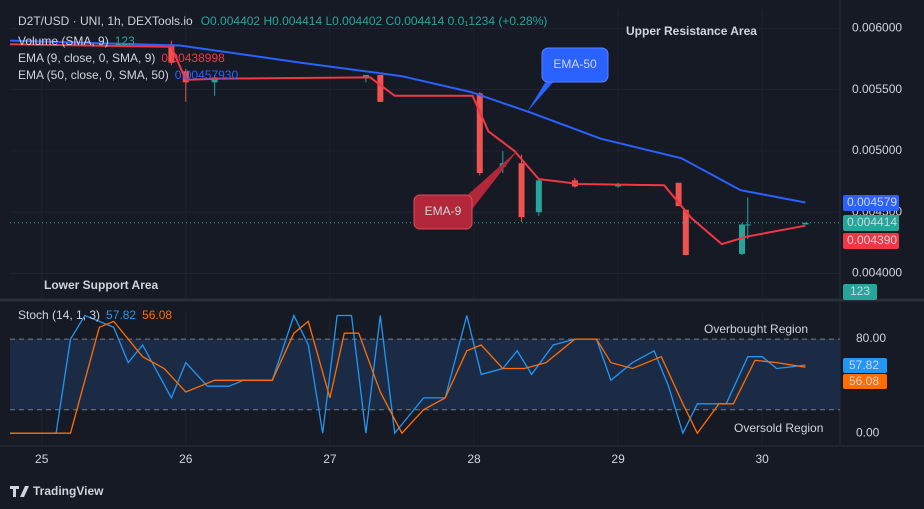  I want to click on ema50-price-tag: 0.004579, so click(872, 202).